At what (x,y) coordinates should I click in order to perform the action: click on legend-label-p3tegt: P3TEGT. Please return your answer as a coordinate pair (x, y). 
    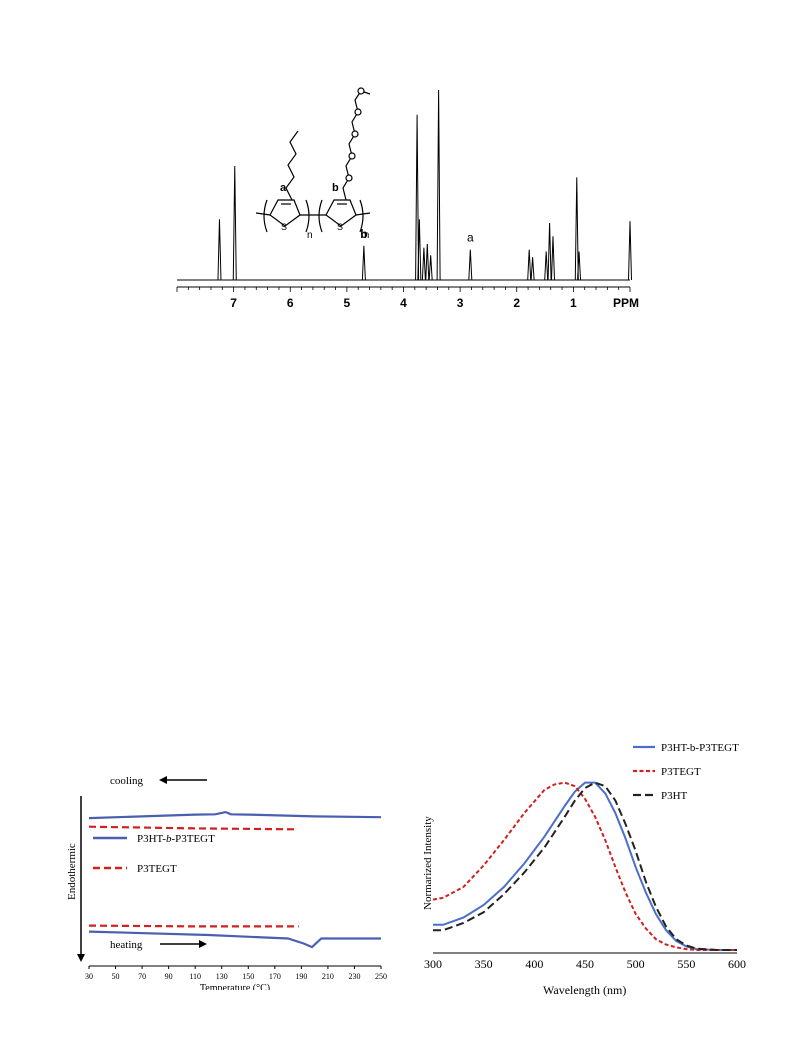
    Looking at the image, I should click on (157, 869).